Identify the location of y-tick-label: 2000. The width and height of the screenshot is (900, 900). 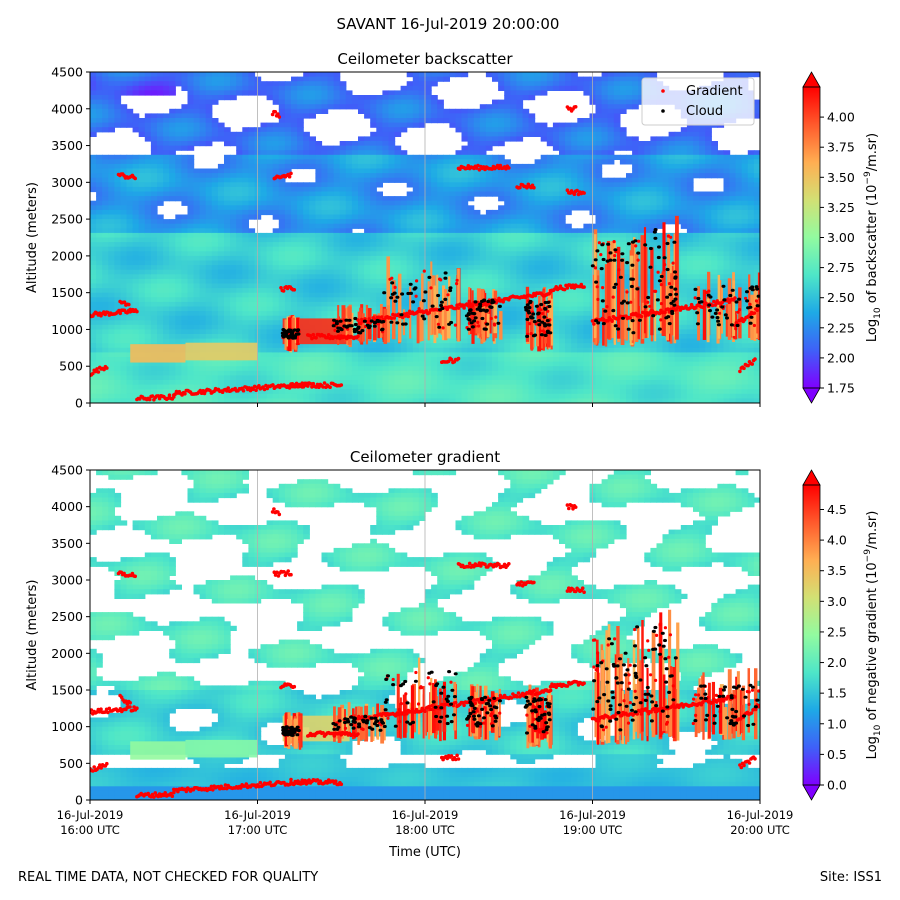
(67, 653).